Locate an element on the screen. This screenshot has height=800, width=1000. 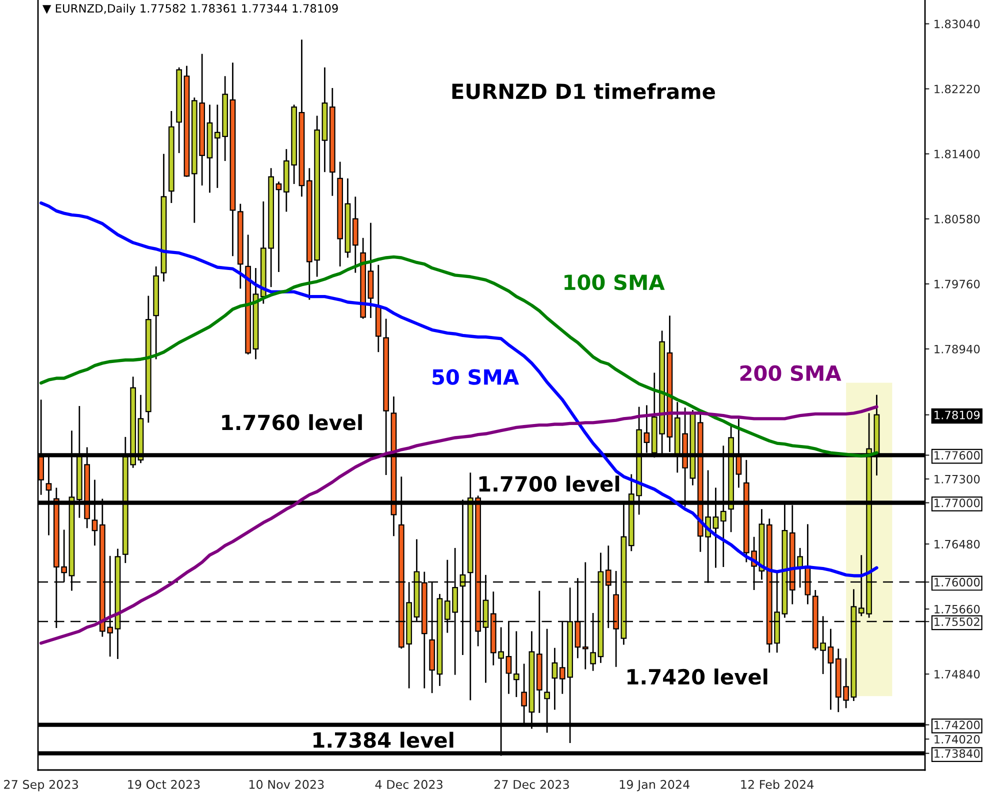
y-tick-label: 1.77000 is located at coordinates (957, 503).